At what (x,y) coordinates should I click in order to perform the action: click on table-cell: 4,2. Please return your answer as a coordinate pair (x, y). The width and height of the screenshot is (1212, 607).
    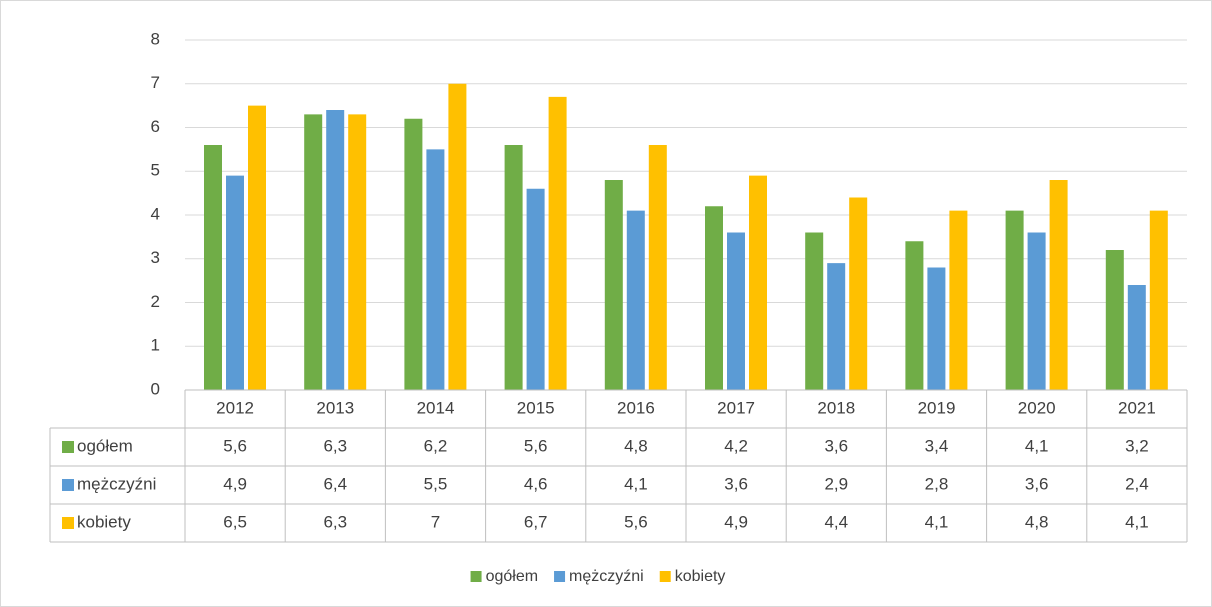
    Looking at the image, I should click on (736, 445).